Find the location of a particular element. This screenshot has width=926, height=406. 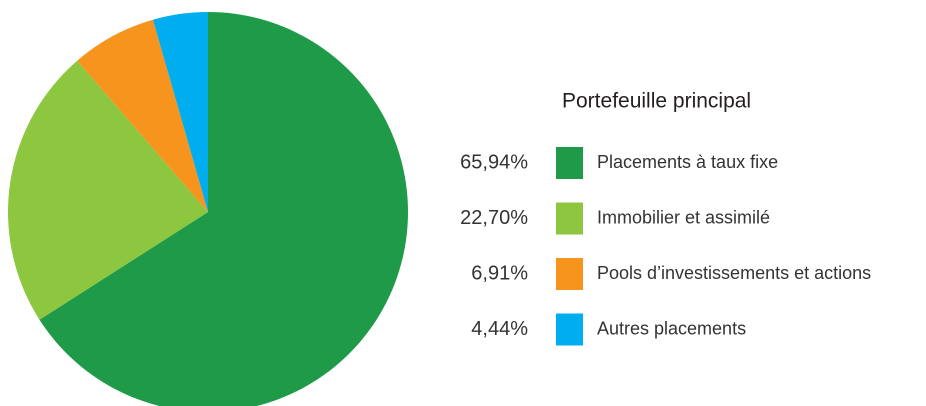

legend-label: Pools d’investissements et actions is located at coordinates (734, 273).